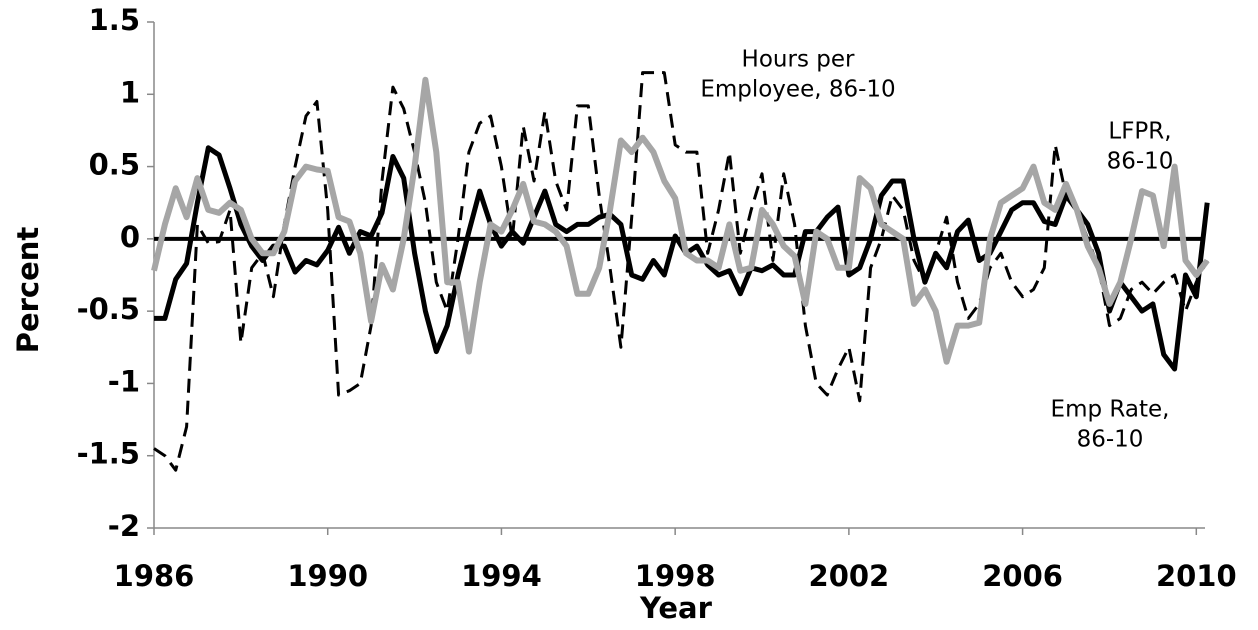 The image size is (1258, 630). What do you see at coordinates (28, 290) in the screenshot?
I see `y-axis-label: Percent` at bounding box center [28, 290].